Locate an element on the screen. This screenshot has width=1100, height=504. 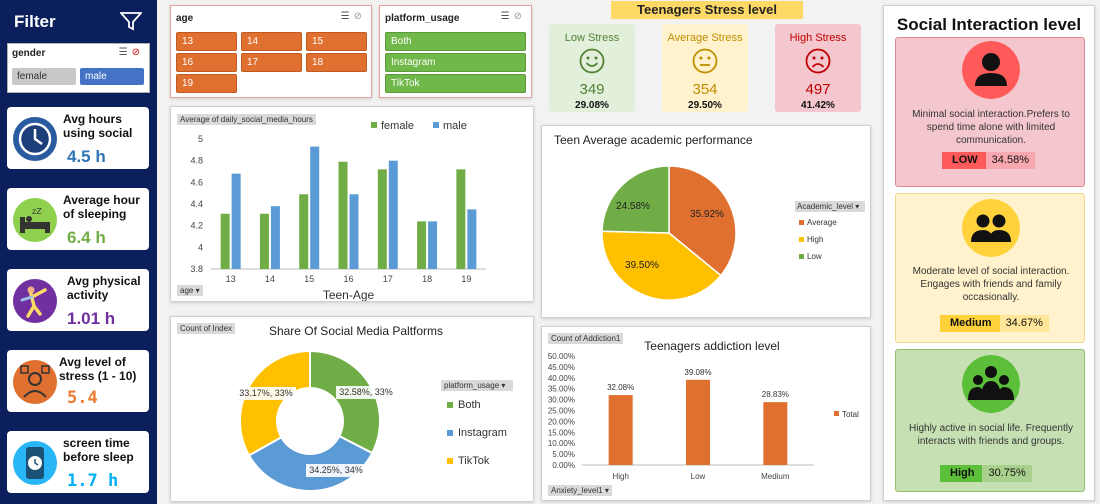
age-option-15: 15 is located at coordinates (336, 41).